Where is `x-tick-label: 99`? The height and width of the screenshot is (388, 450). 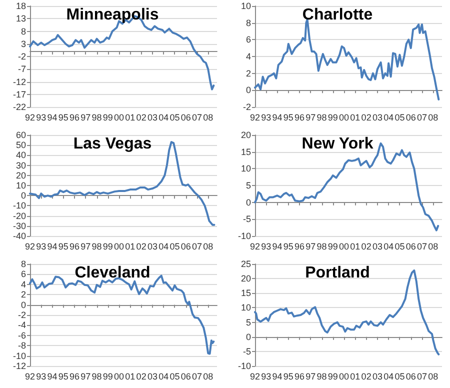
x-tick-label: 99 is located at coordinates (107, 247).